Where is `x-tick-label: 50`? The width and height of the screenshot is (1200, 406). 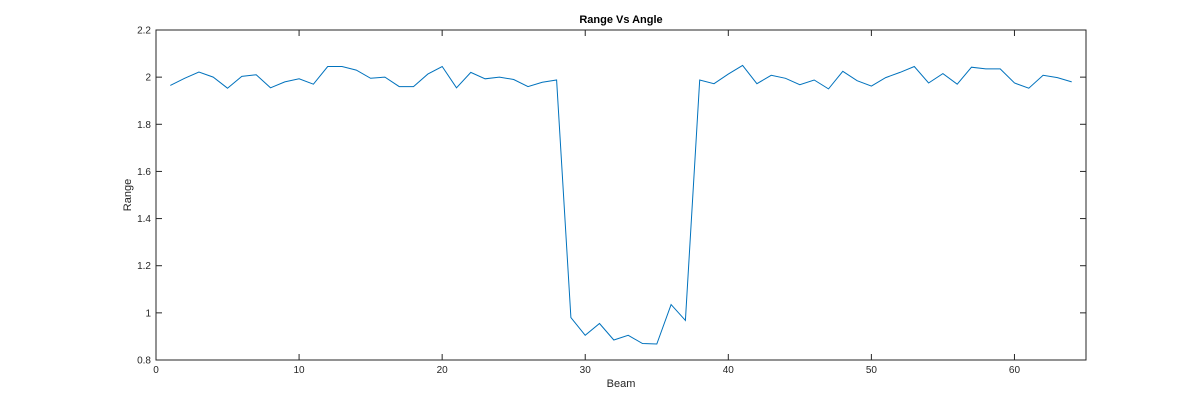
x-tick-label: 50 is located at coordinates (872, 370).